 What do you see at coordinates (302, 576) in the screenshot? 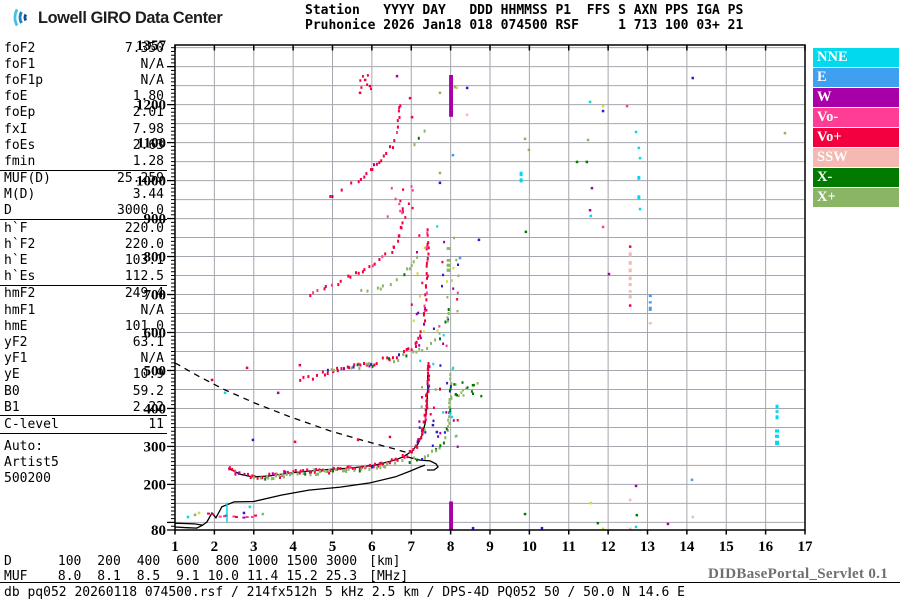
I see `scale-value: 15.2` at bounding box center [302, 576].